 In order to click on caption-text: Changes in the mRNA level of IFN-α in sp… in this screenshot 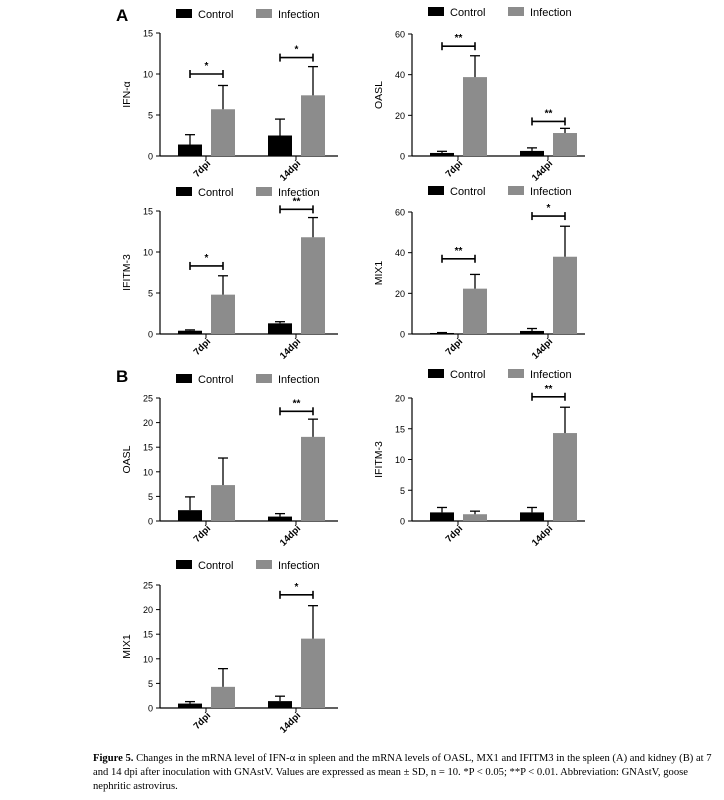, I will do `click(402, 772)`.